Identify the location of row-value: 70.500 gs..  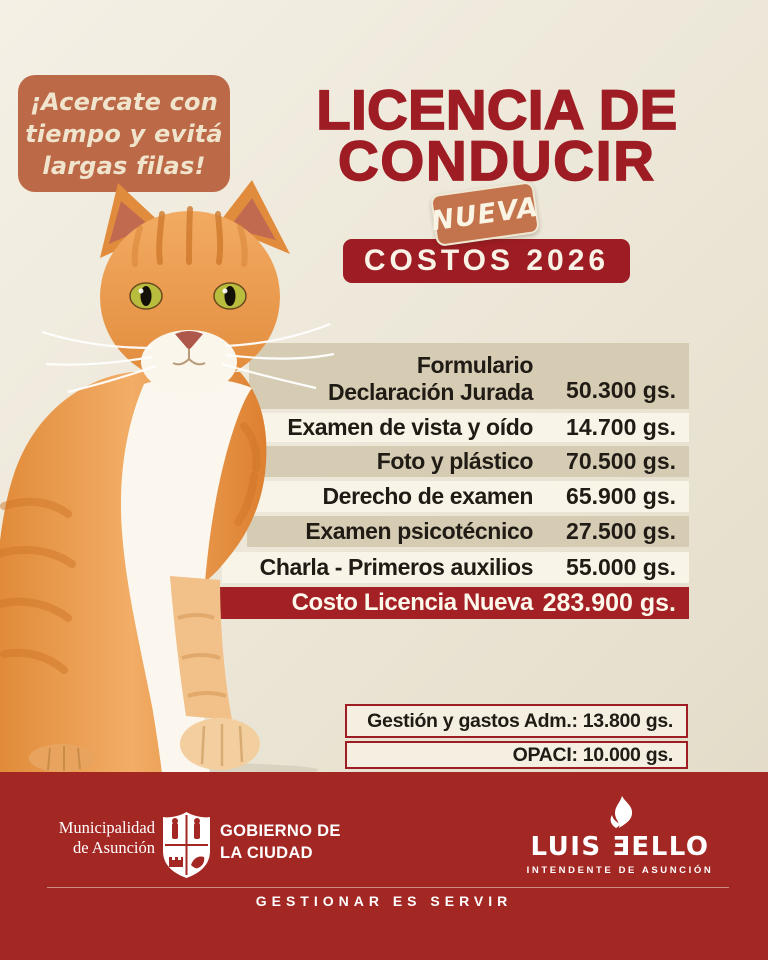
(621, 461).